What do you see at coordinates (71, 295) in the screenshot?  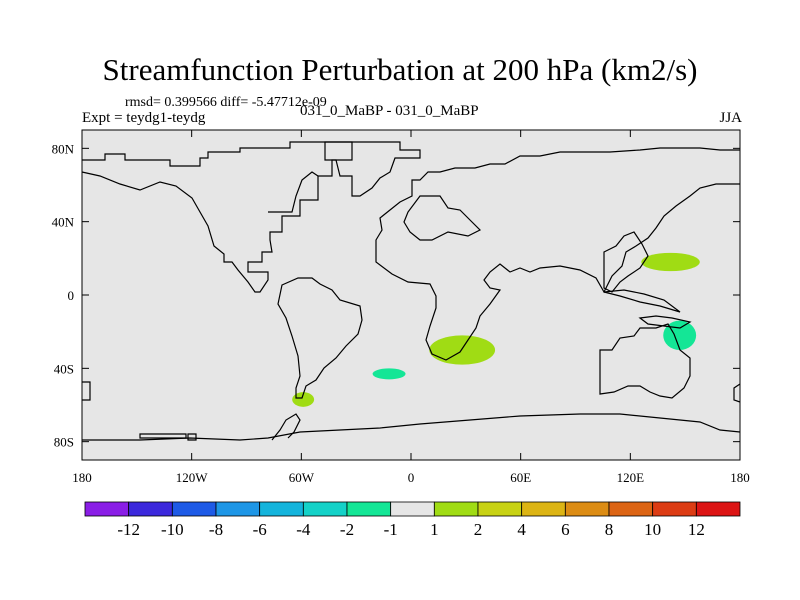 I see `y-tick-label: 0` at bounding box center [71, 295].